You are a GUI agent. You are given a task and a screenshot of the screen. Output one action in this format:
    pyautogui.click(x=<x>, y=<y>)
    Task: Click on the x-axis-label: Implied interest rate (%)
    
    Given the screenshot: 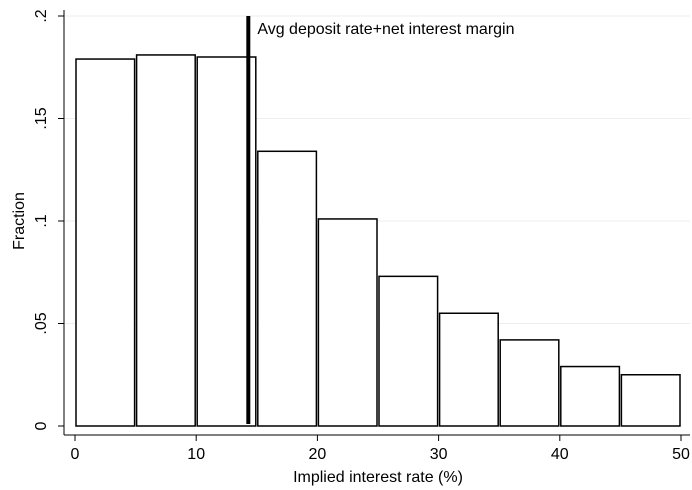 What is the action you would take?
    pyautogui.click(x=378, y=477)
    